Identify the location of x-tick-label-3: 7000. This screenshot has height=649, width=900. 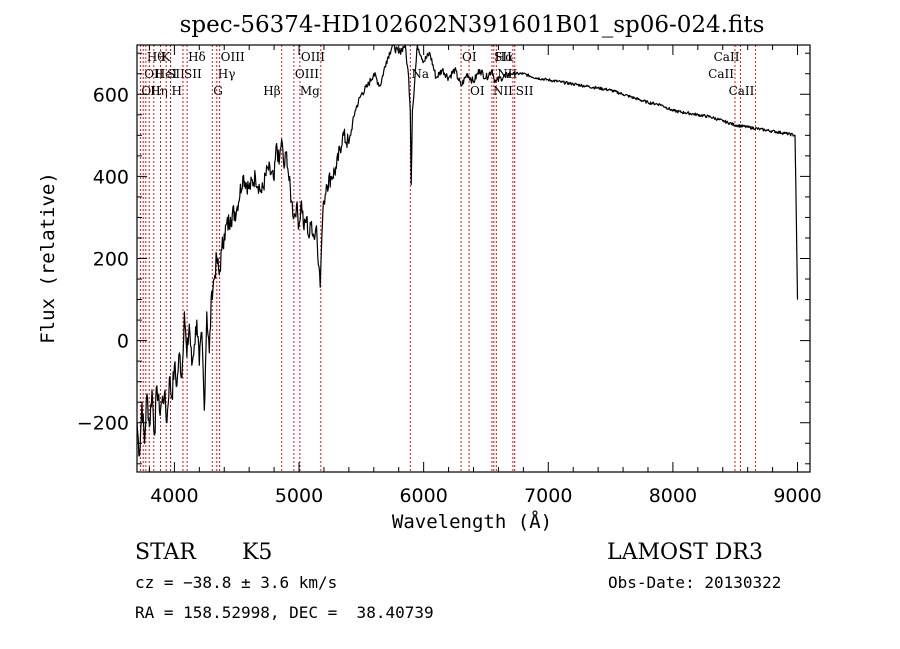
(548, 496).